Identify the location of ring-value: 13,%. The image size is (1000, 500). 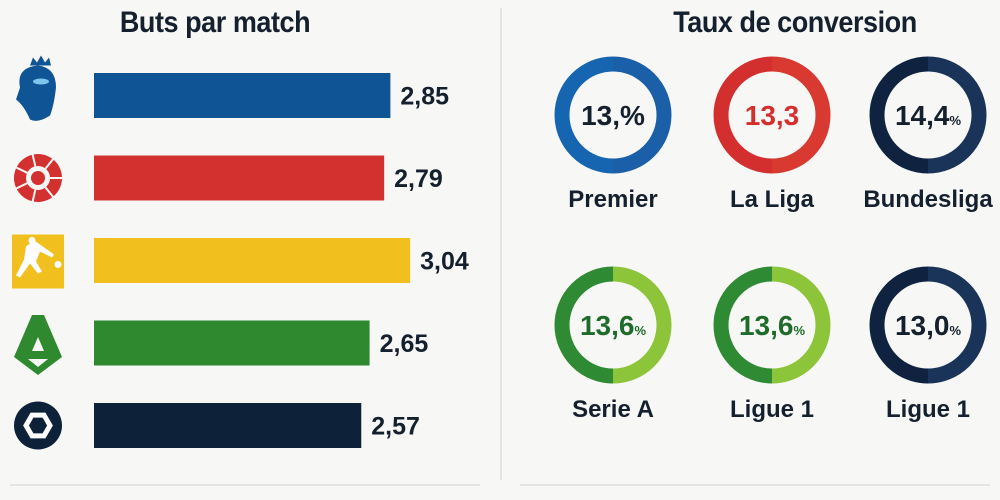
(613, 115).